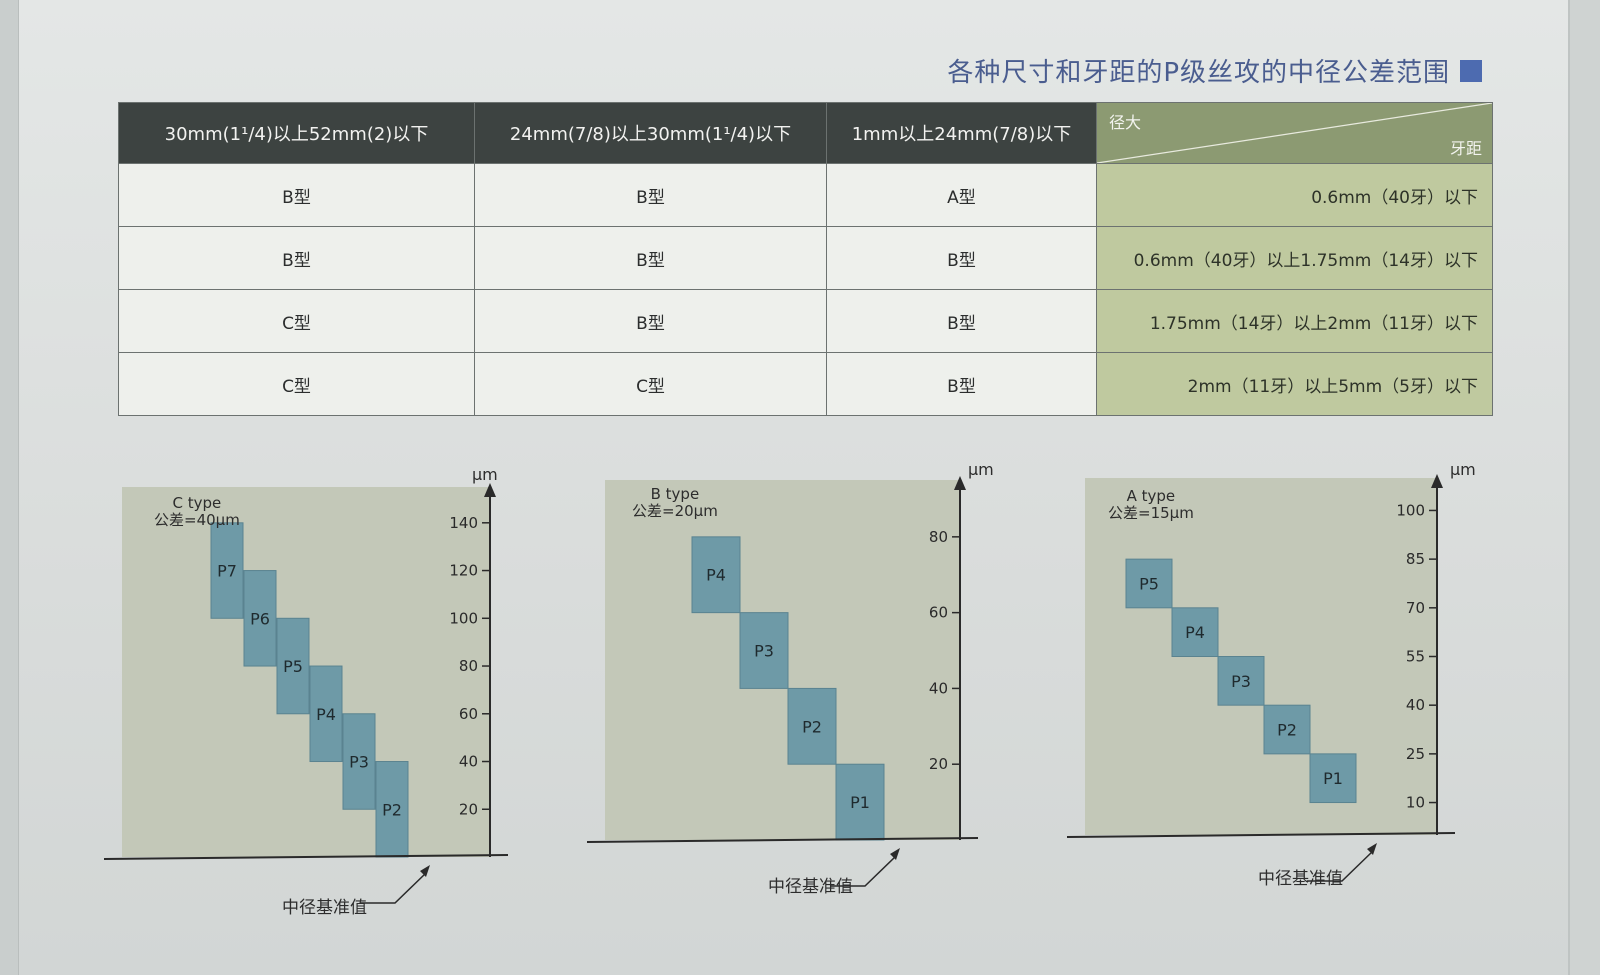  Describe the element at coordinates (260, 618) in the screenshot. I see `tolerance-box-p6` at that location.